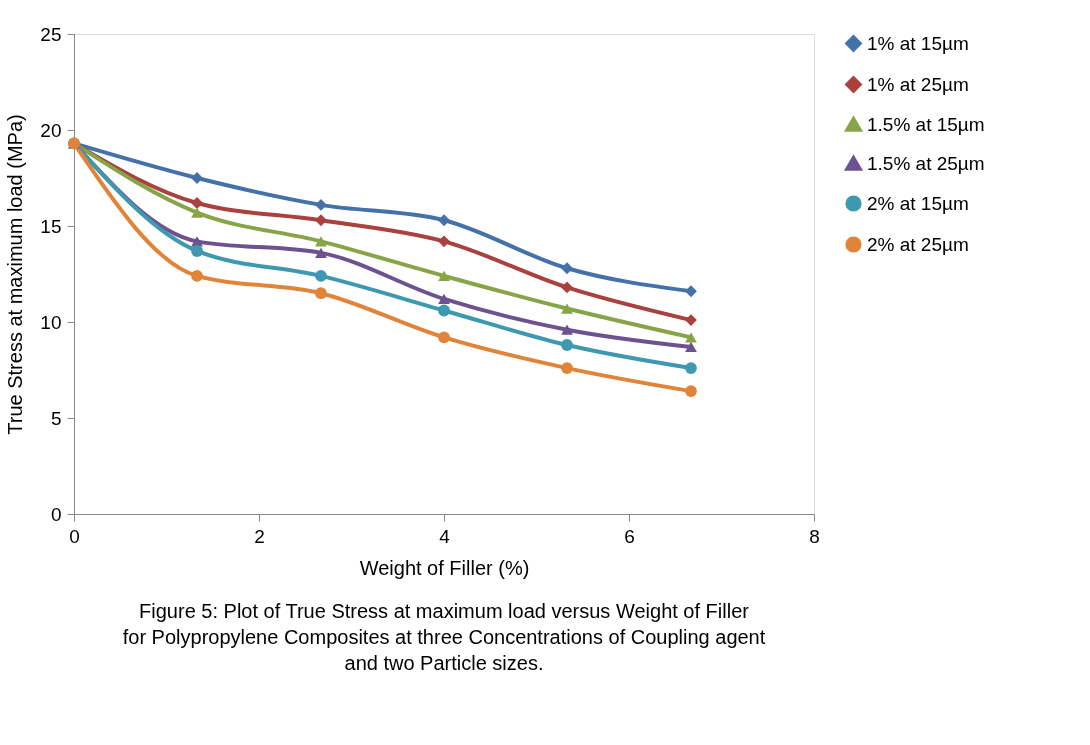  I want to click on y-tick-label: 20, so click(51, 130).